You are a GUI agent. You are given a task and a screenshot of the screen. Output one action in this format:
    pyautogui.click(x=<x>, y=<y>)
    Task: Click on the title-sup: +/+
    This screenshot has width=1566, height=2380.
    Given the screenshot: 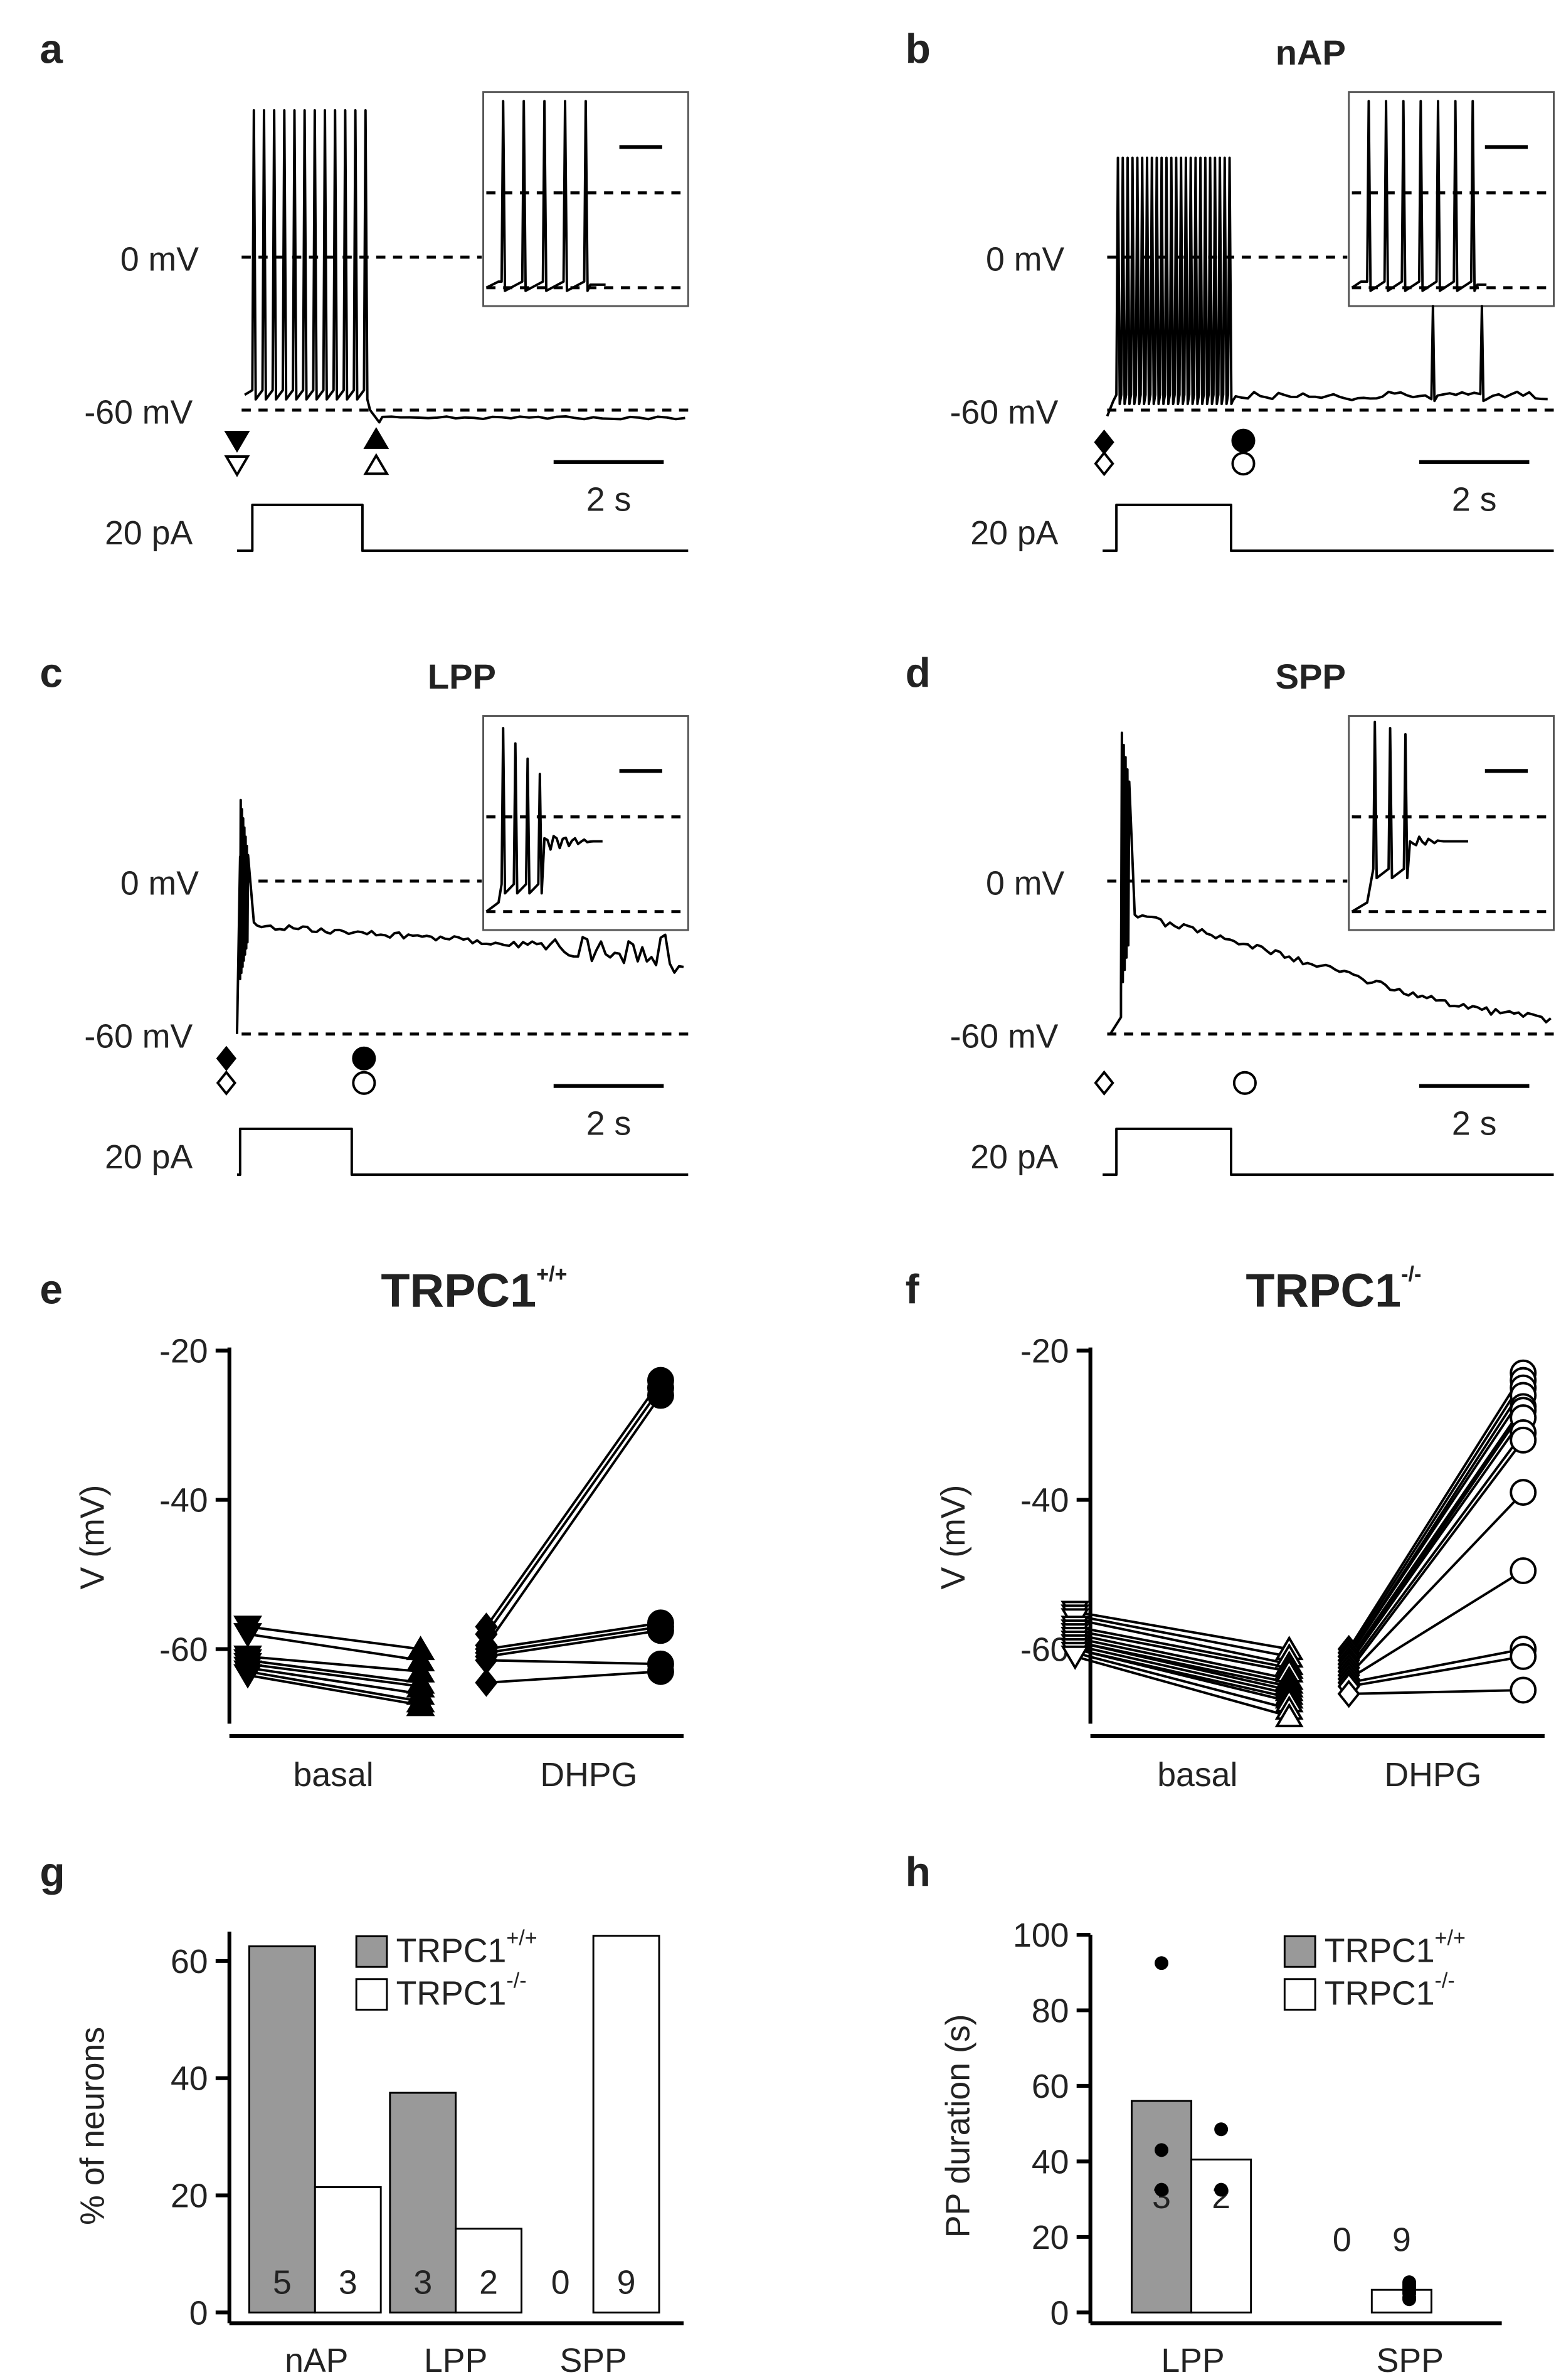 What is the action you would take?
    pyautogui.click(x=551, y=1274)
    